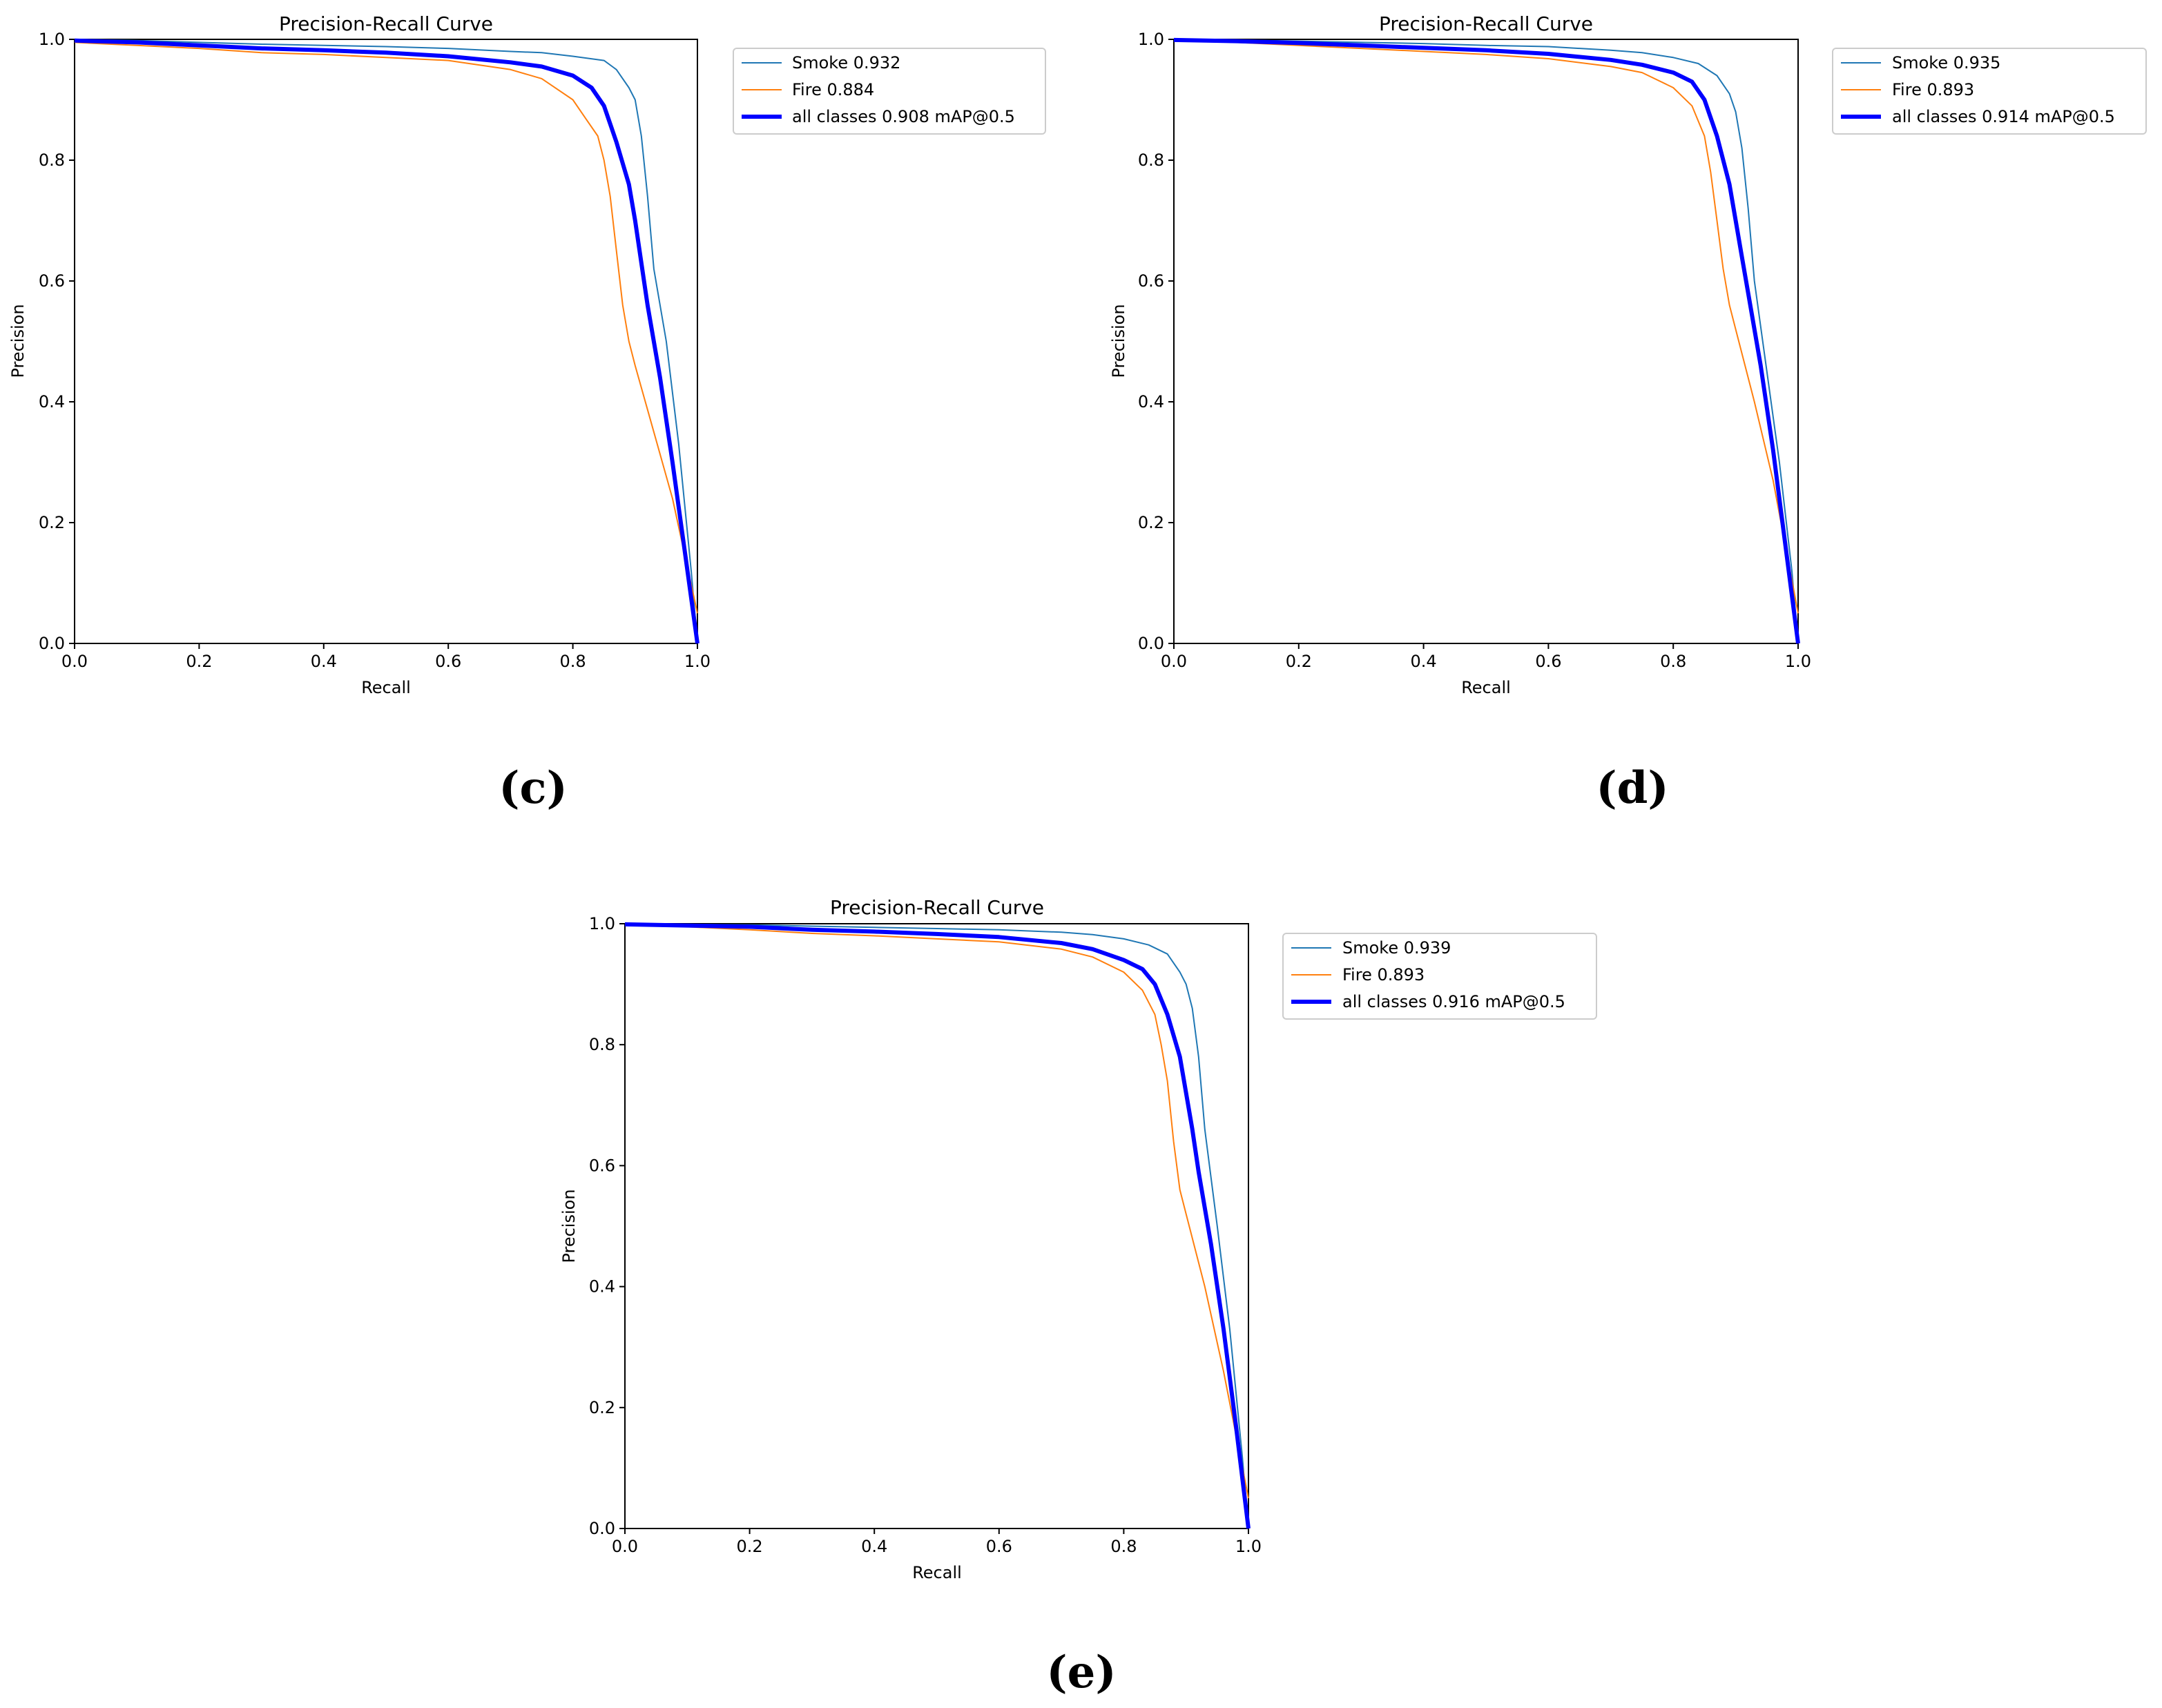  What do you see at coordinates (2003, 116) in the screenshot?
I see `legend-label-all-classes: all classes 0.914 mAP@0.5` at bounding box center [2003, 116].